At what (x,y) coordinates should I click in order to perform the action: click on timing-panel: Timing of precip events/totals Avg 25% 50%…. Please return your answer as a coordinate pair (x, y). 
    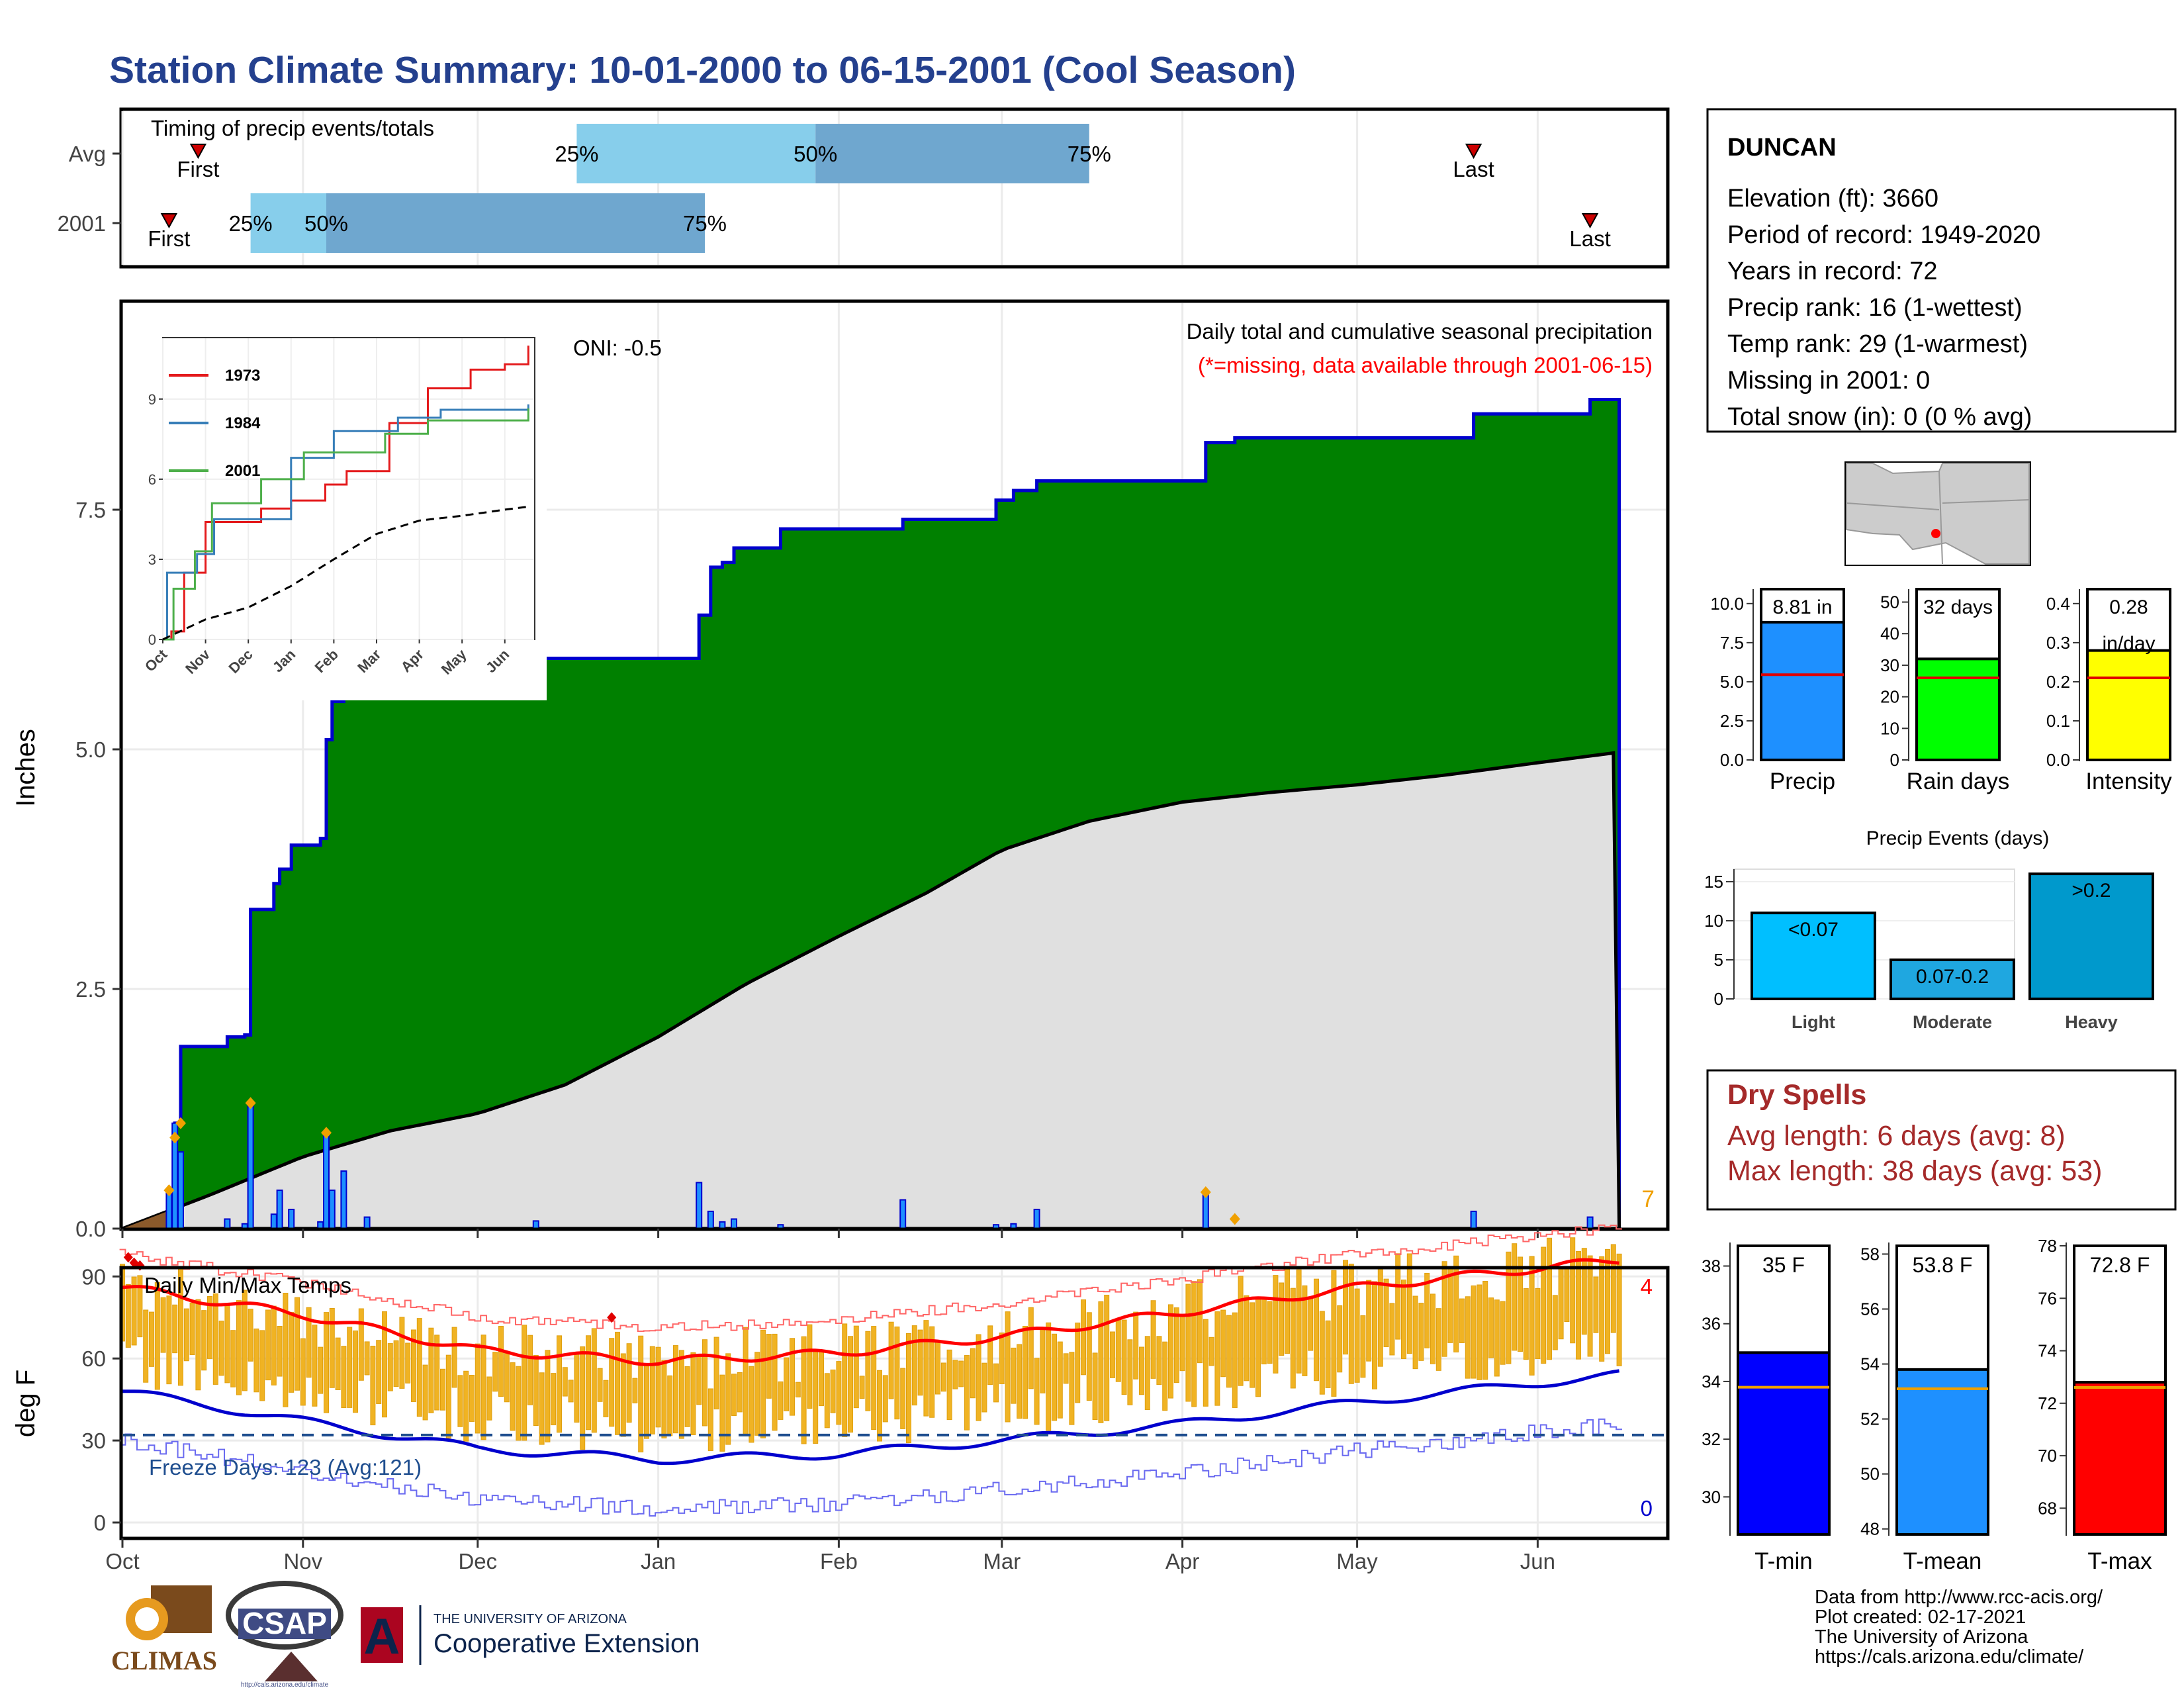
    Looking at the image, I should click on (864, 188).